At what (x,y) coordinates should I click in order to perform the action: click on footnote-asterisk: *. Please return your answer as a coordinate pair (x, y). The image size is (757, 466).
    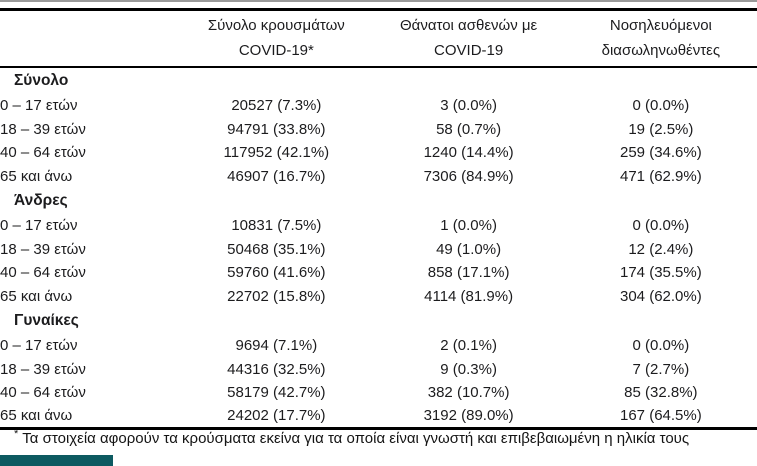
    Looking at the image, I should click on (16, 434).